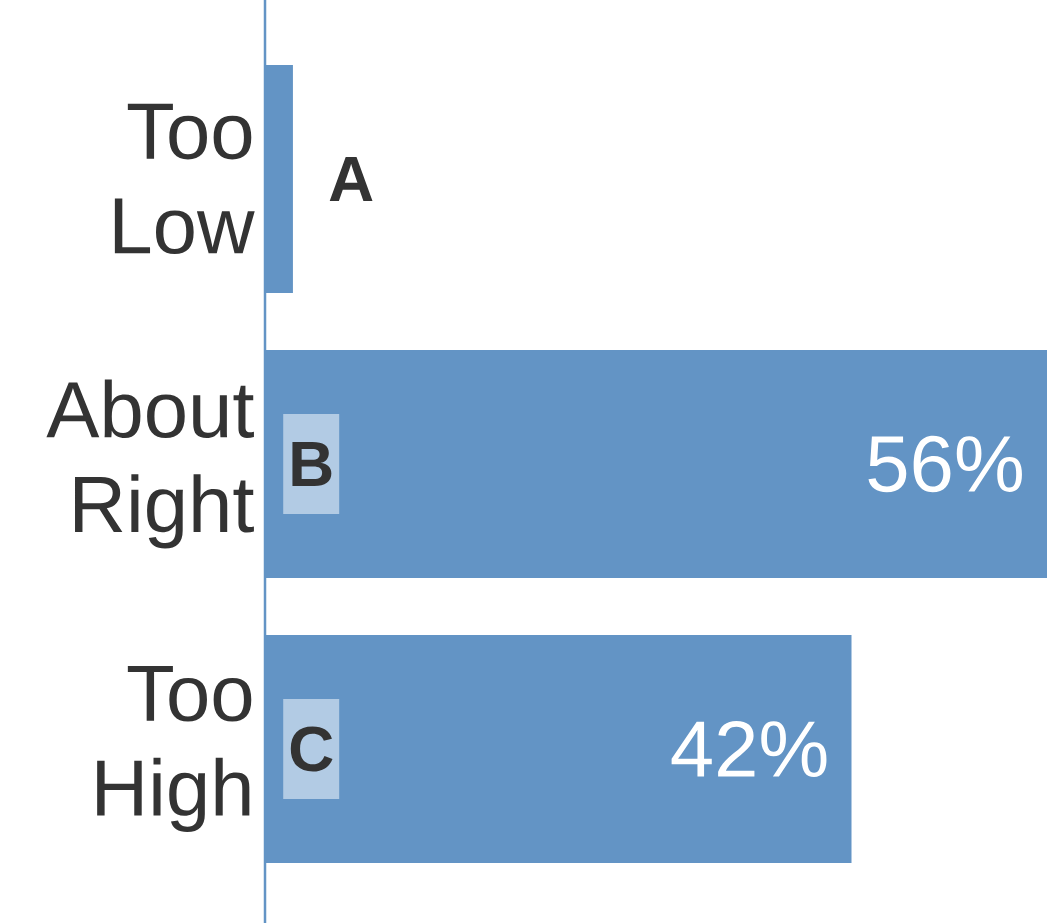 This screenshot has height=923, width=1063. What do you see at coordinates (351, 179) in the screenshot?
I see `annotation: A` at bounding box center [351, 179].